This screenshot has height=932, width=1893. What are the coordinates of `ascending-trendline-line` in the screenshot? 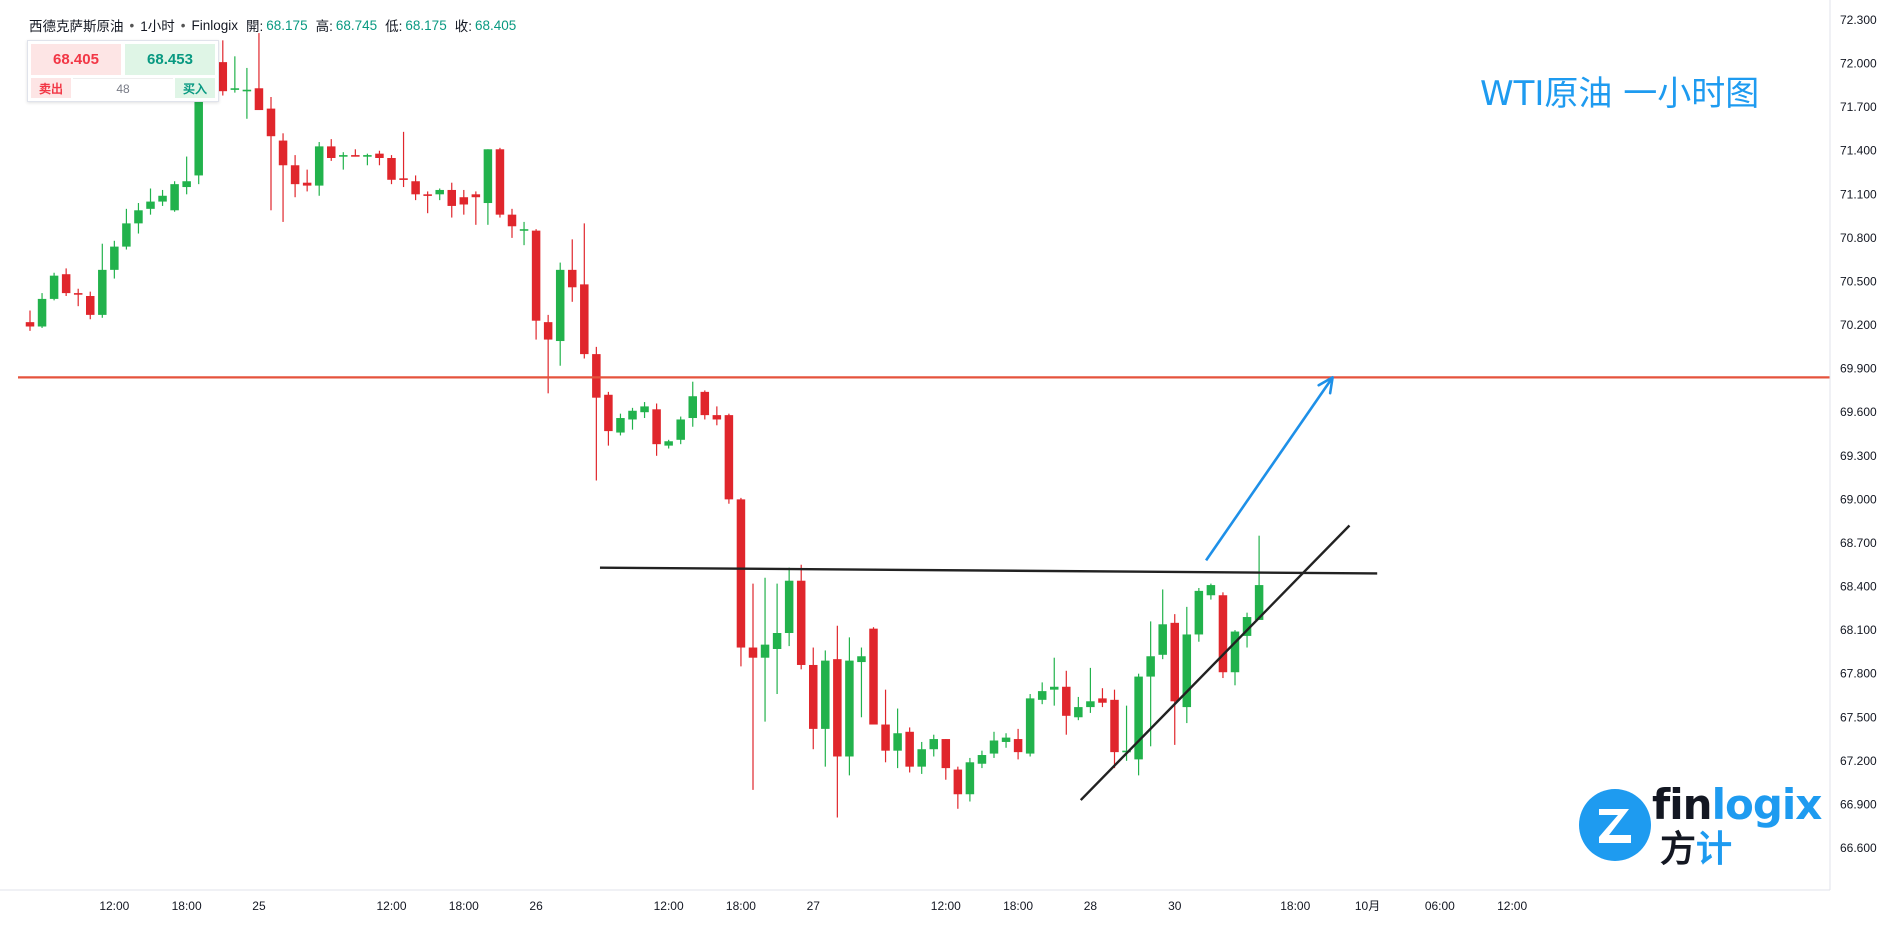 It's located at (1215, 662).